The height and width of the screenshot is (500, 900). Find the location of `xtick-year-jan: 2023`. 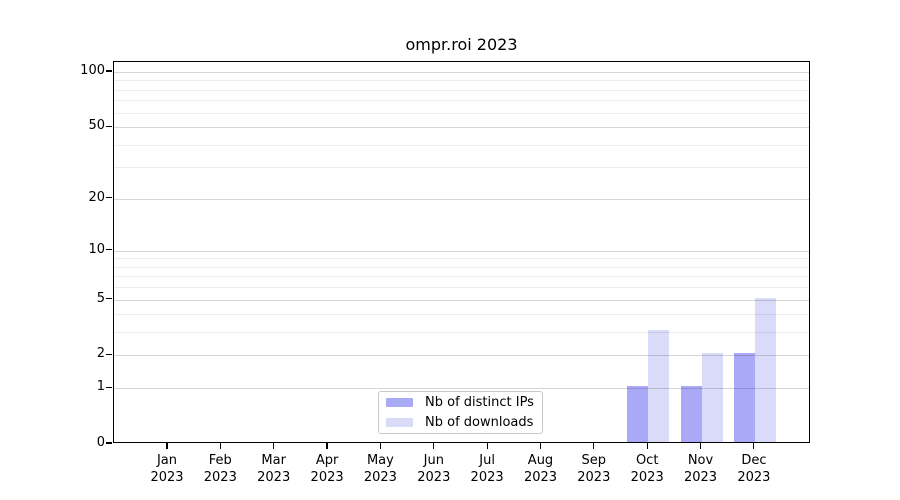

xtick-year-jan: 2023 is located at coordinates (167, 477).